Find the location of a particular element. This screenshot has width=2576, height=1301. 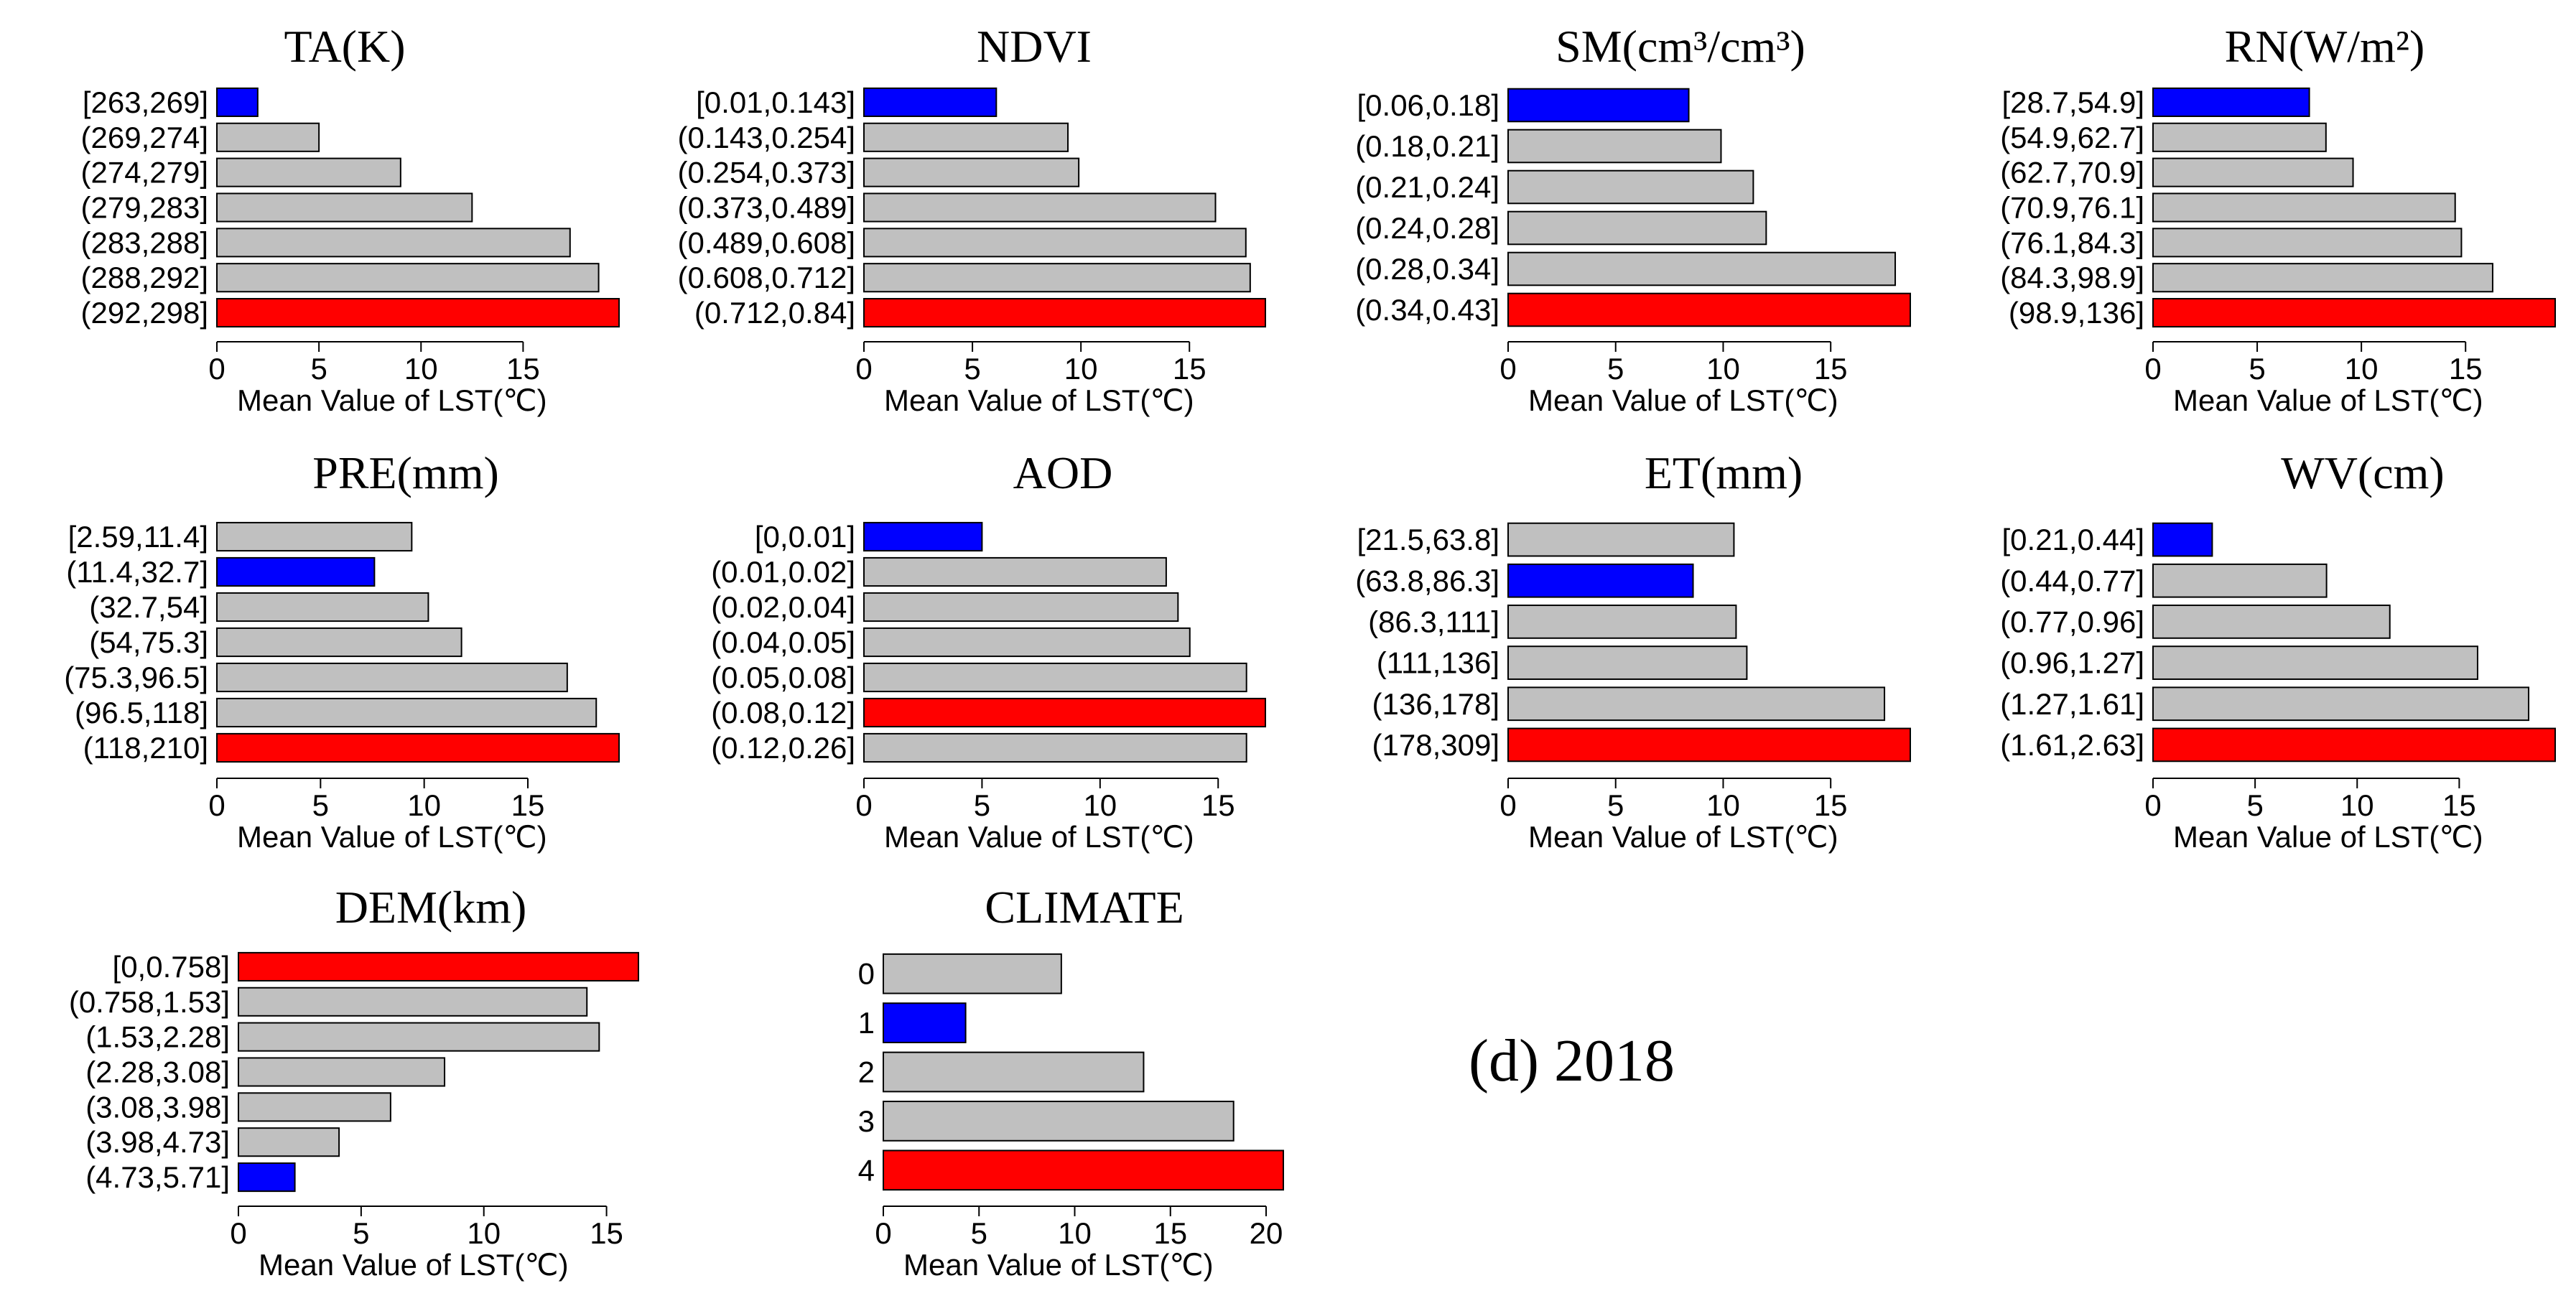

category-label: (4.73,5.71] is located at coordinates (157, 1177).